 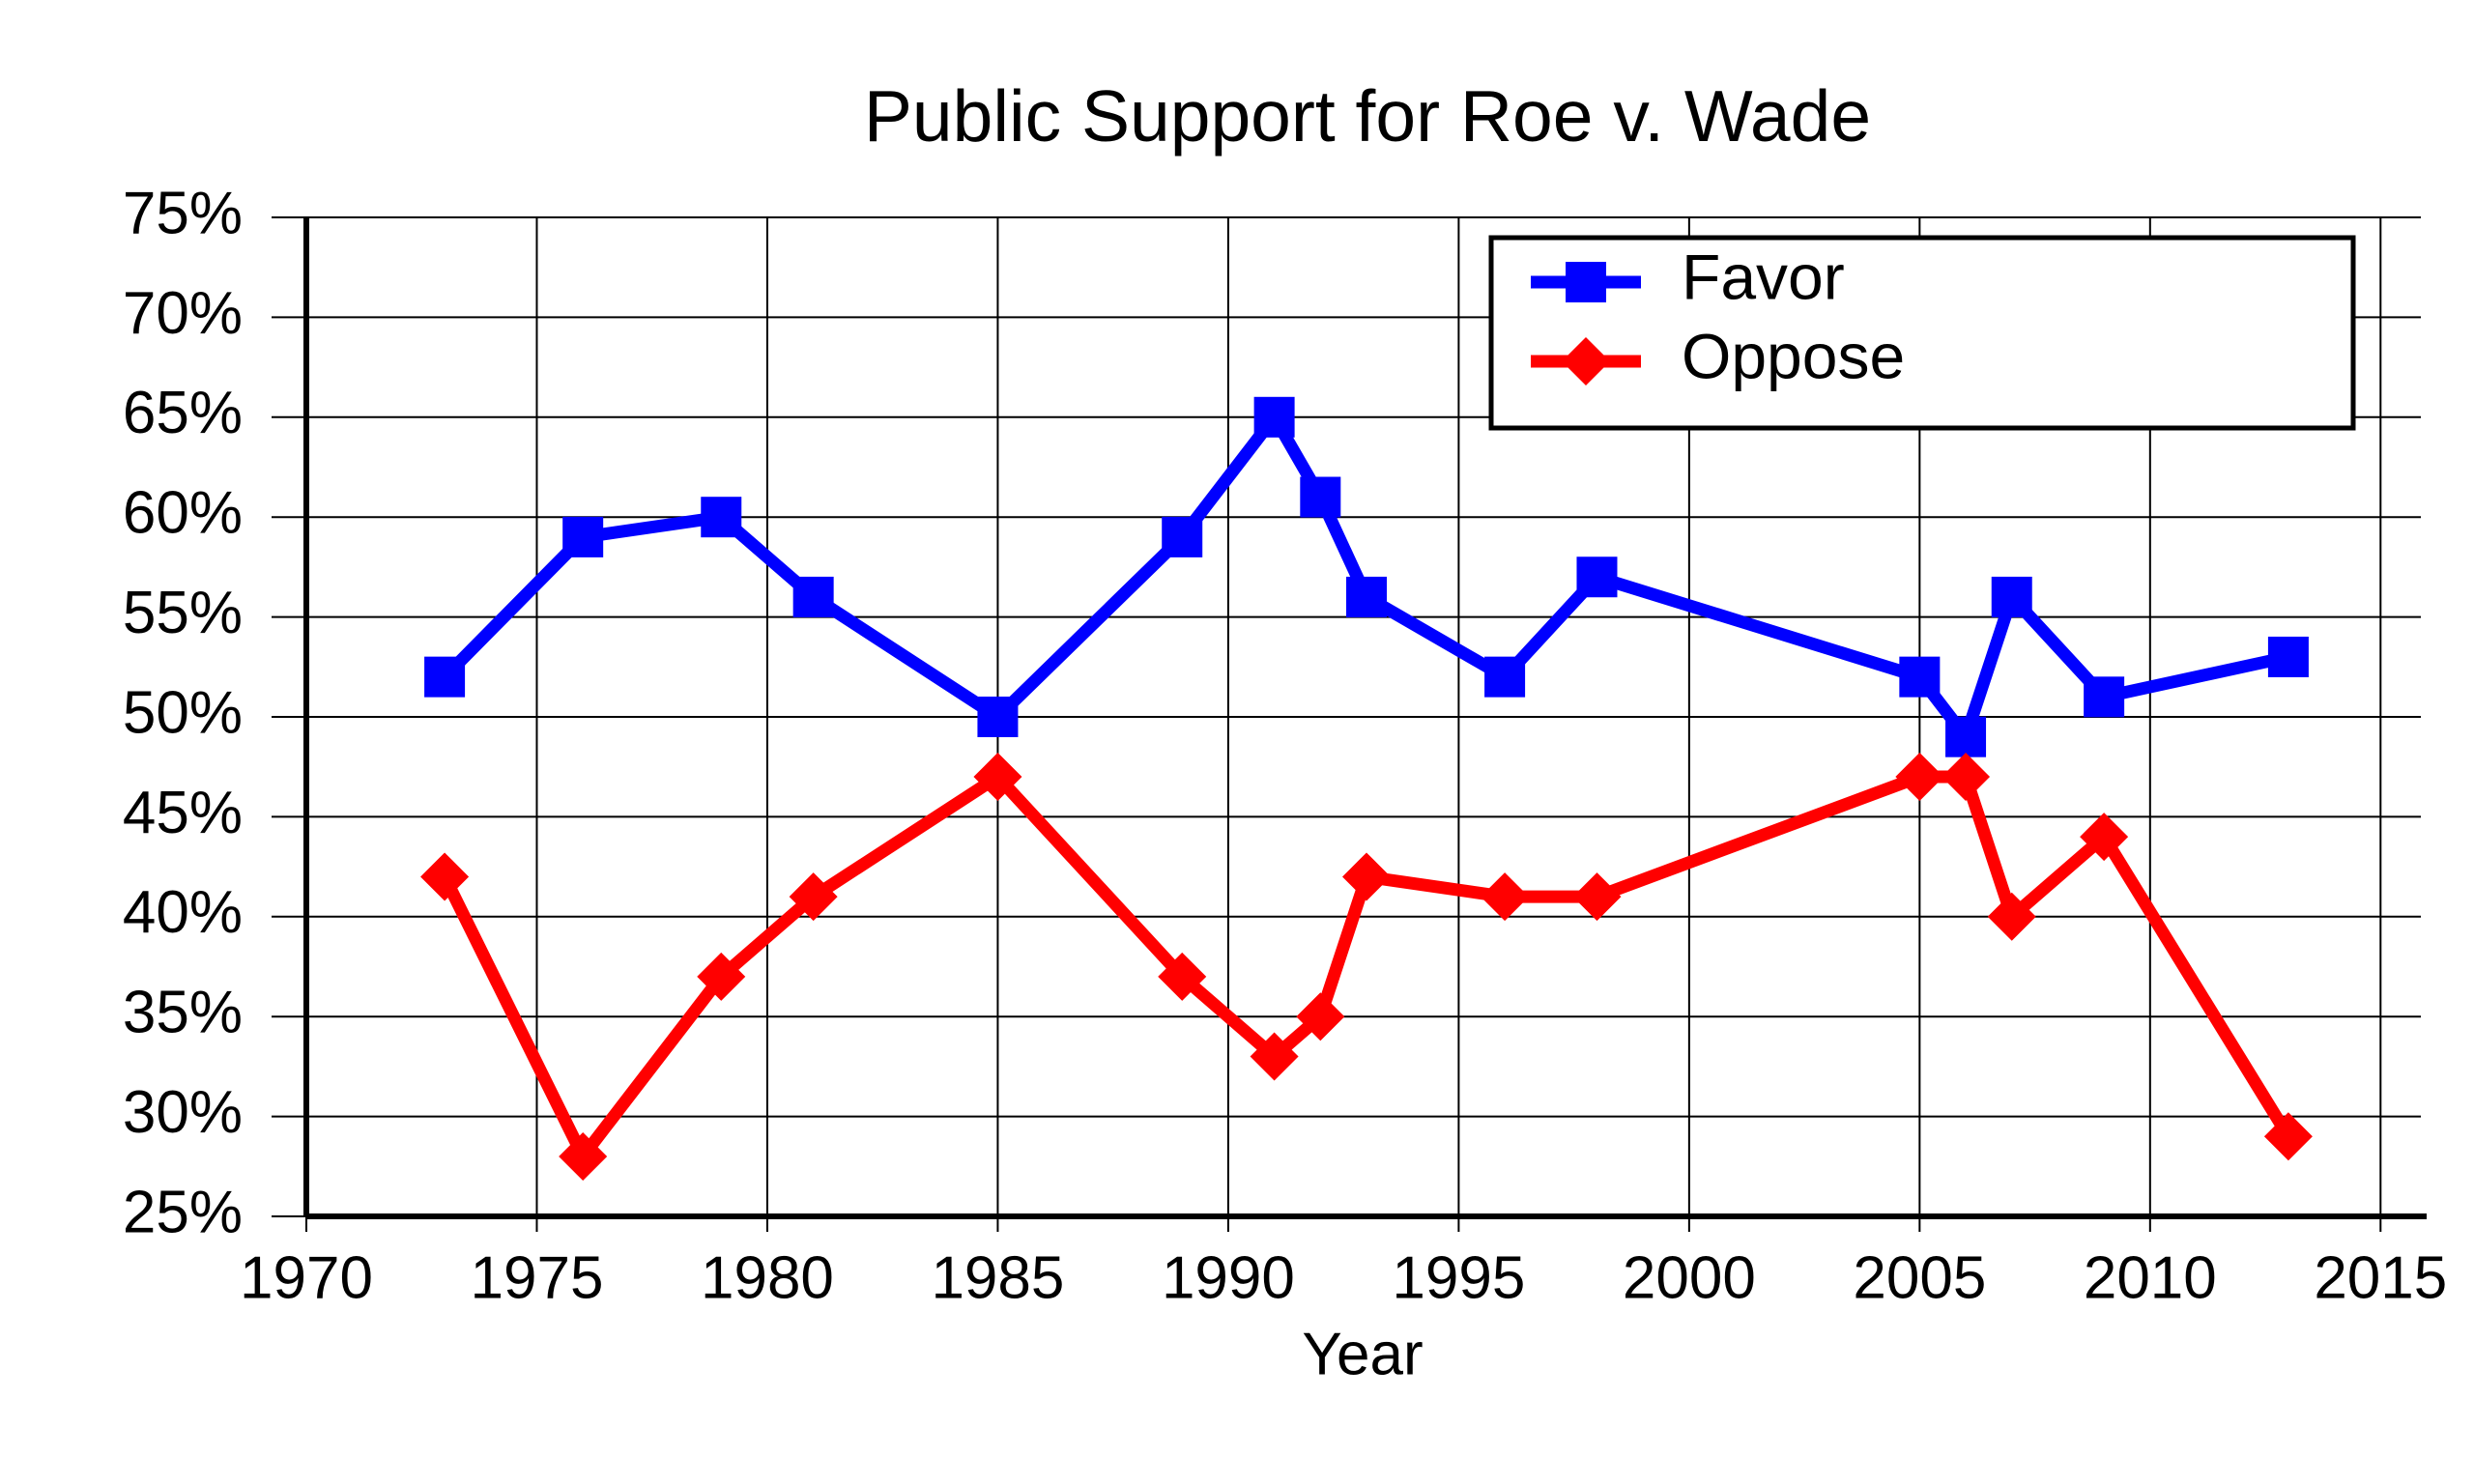 What do you see at coordinates (1459, 1278) in the screenshot?
I see `x-tick-label: 1995` at bounding box center [1459, 1278].